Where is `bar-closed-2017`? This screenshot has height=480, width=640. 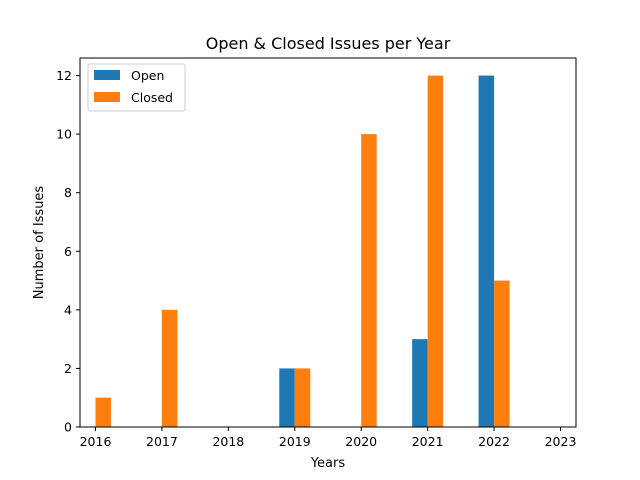 bar-closed-2017 is located at coordinates (169, 368).